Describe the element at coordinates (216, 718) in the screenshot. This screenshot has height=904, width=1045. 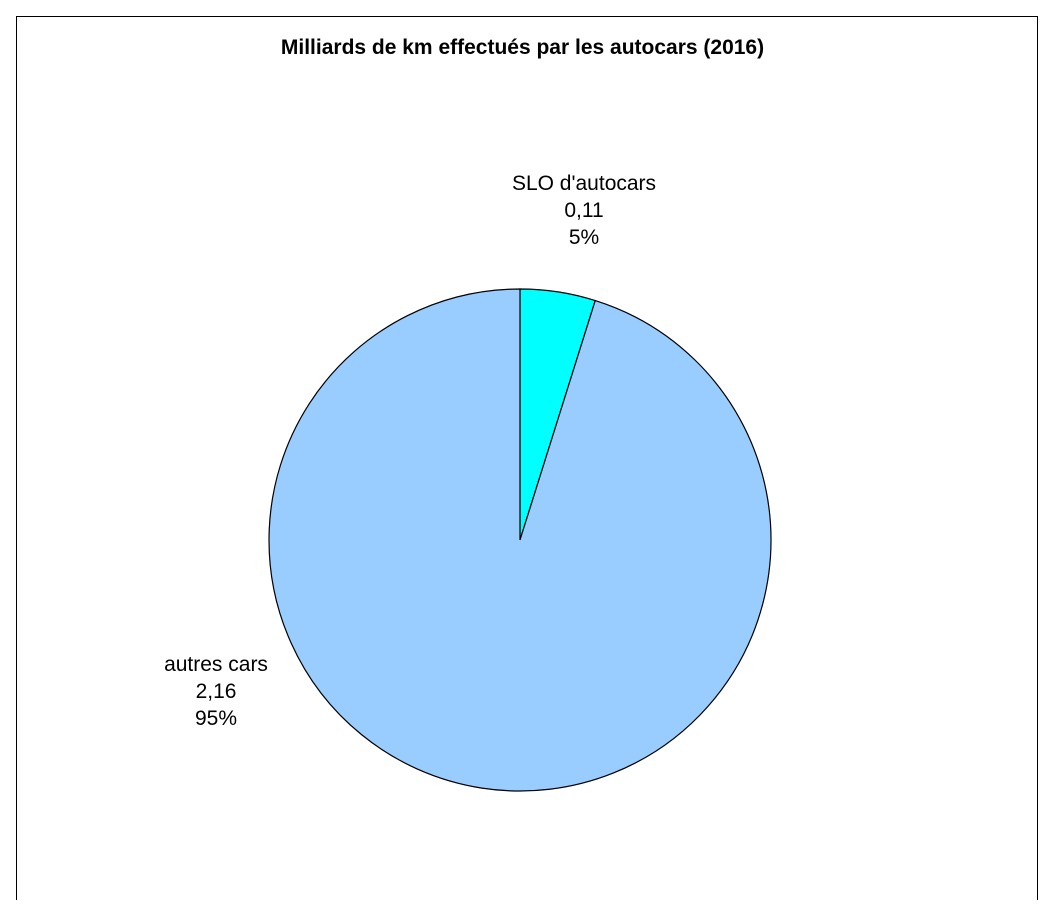
I see `slice-label-percent: 95%` at that location.